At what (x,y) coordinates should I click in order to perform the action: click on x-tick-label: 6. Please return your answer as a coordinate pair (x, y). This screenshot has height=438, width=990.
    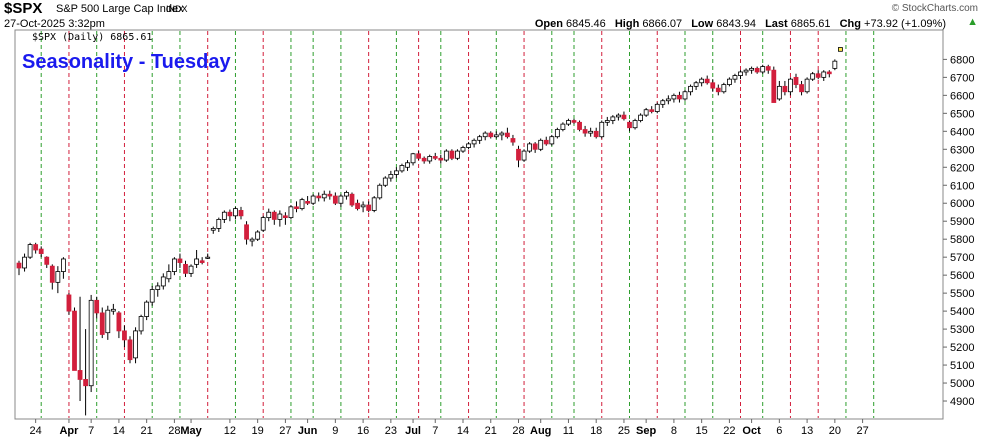
    Looking at the image, I should click on (779, 431).